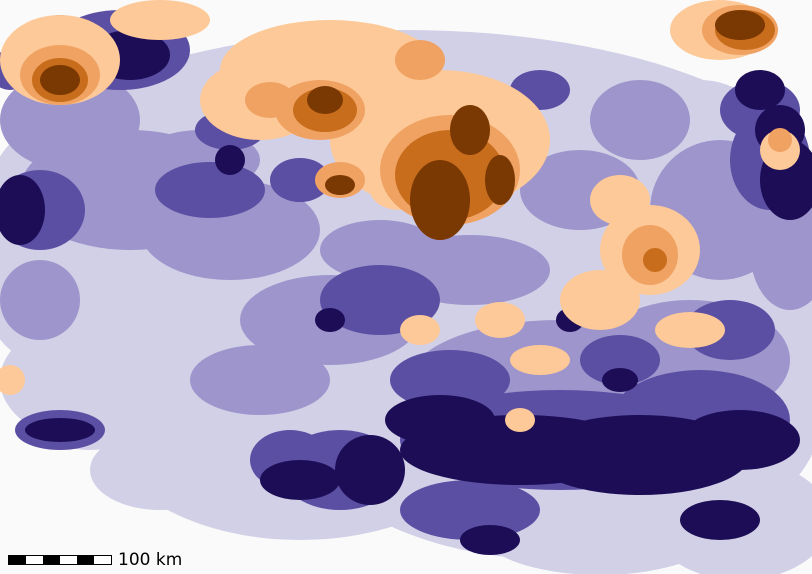 The image size is (812, 574). I want to click on scale-bar-label: 100 km, so click(150, 560).